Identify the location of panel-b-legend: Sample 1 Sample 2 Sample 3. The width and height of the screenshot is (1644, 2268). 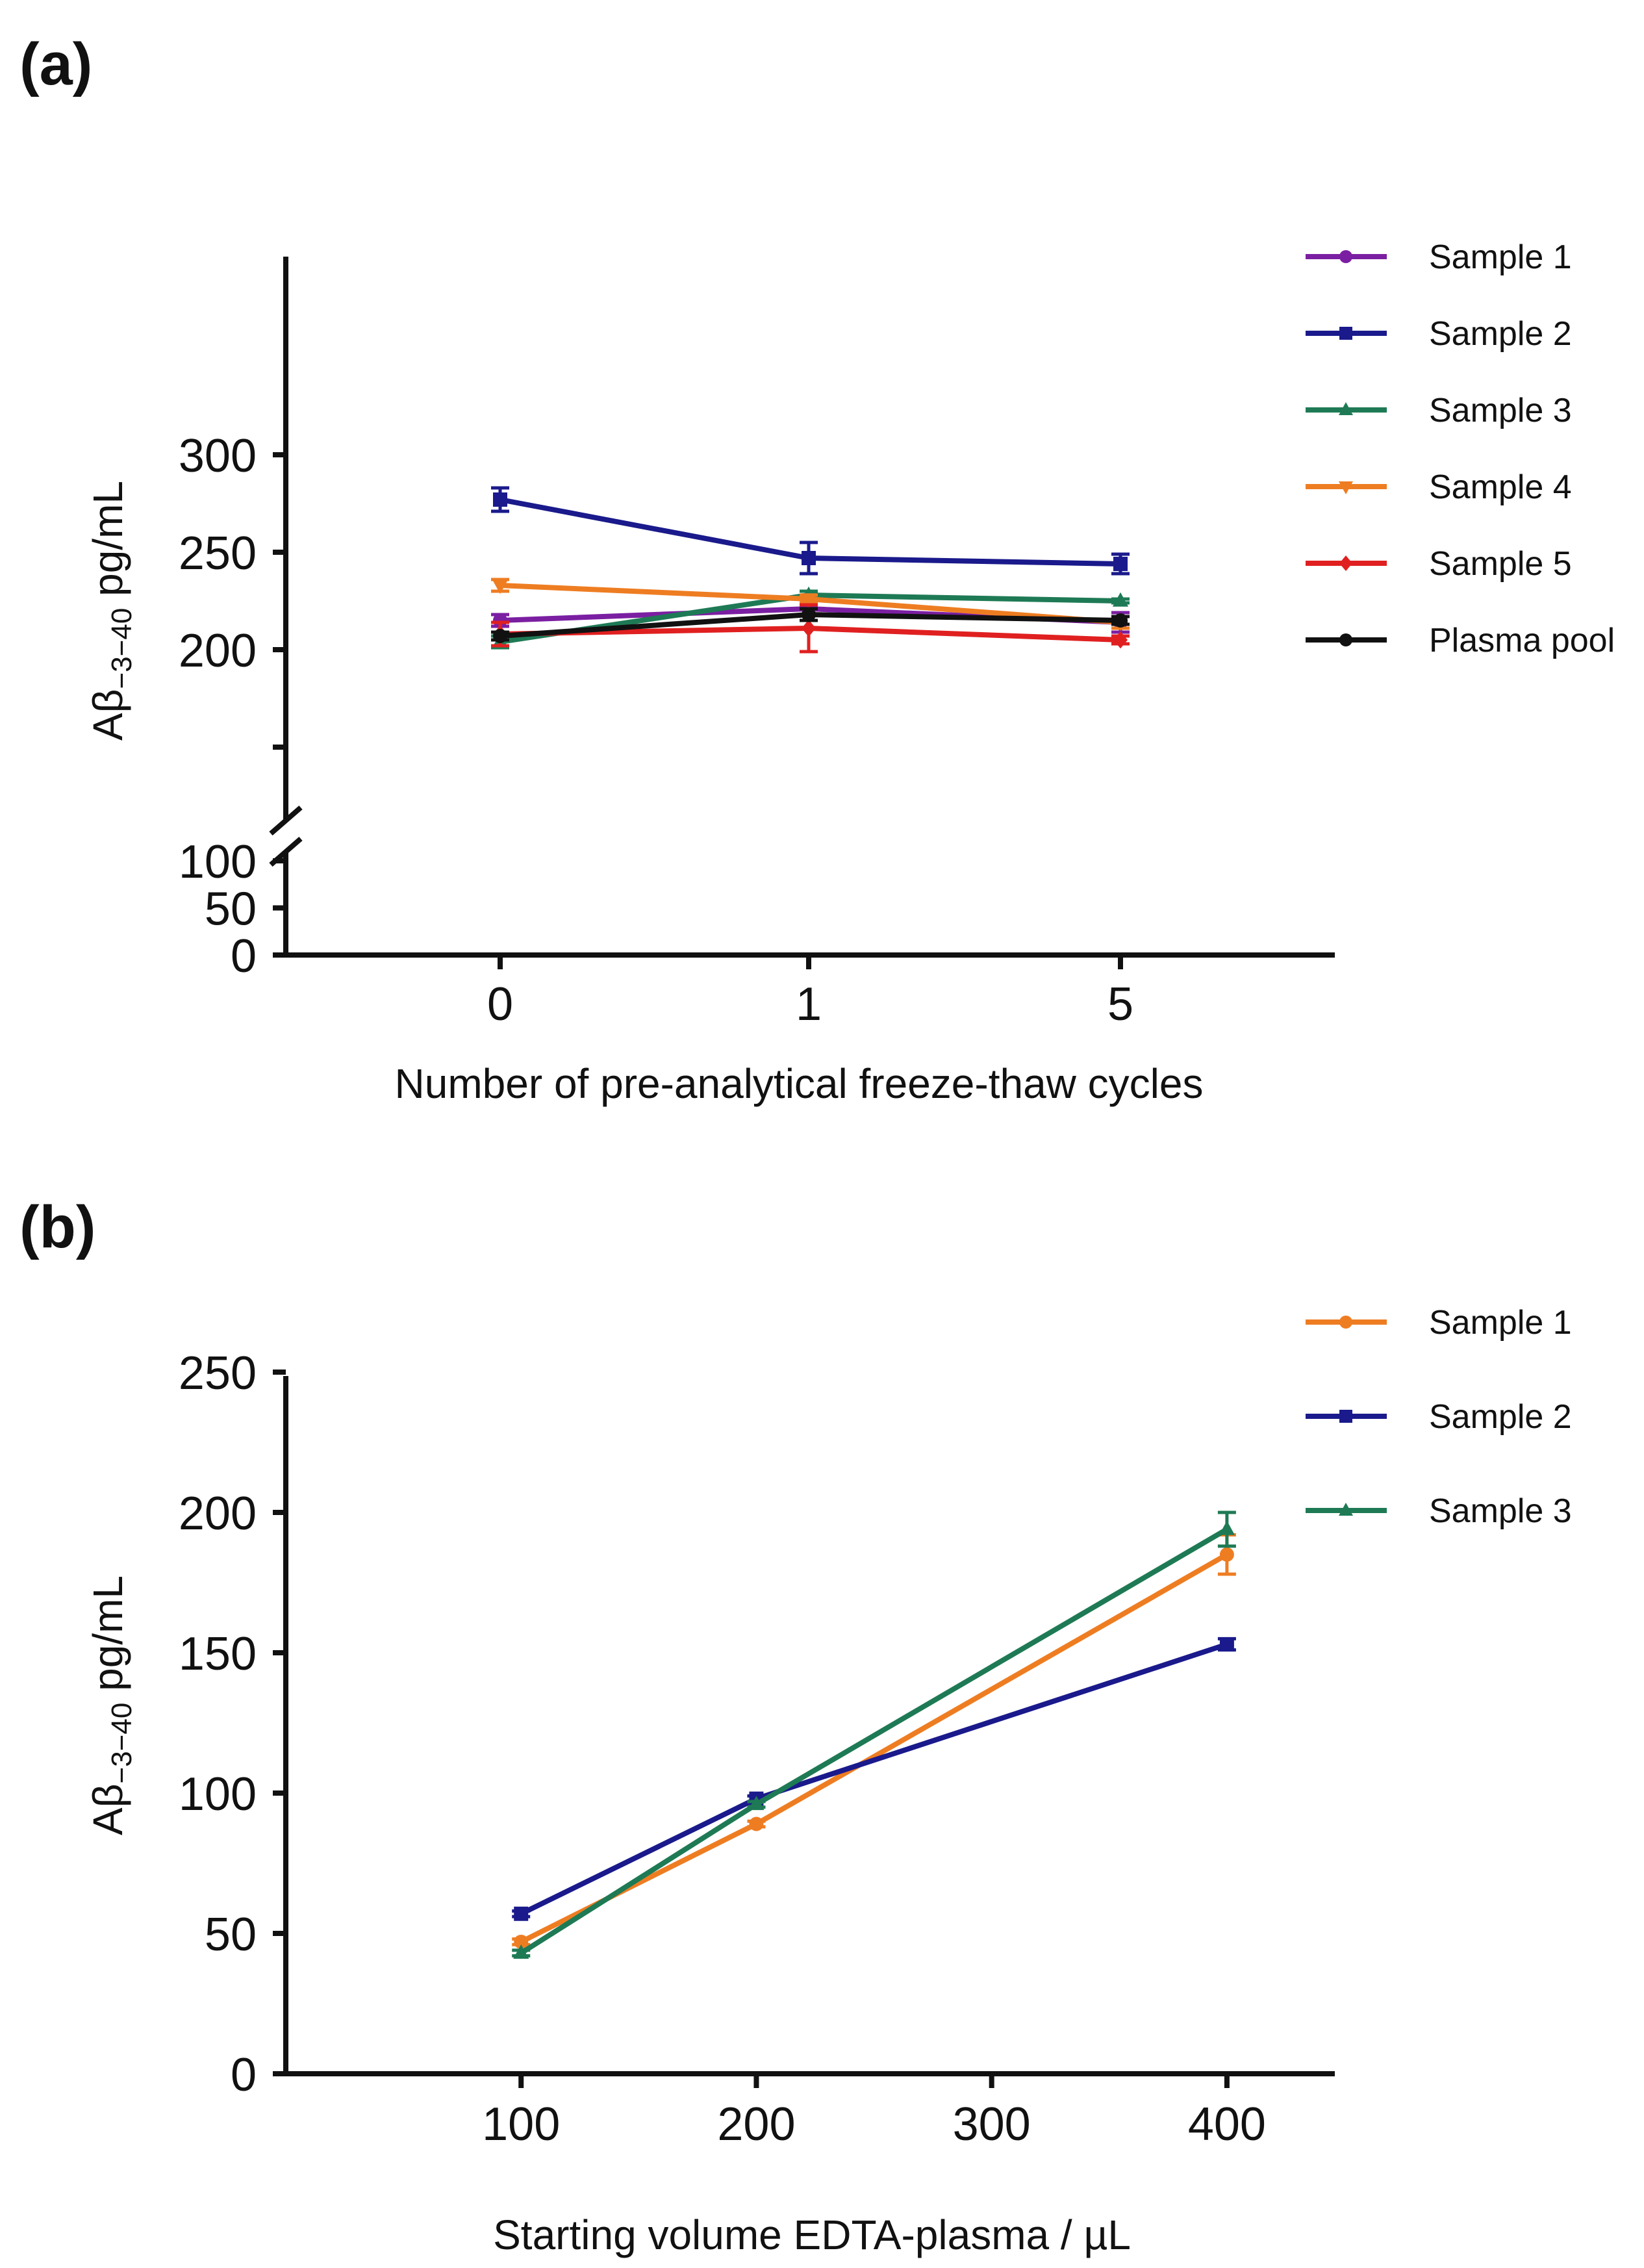
(1439, 1417).